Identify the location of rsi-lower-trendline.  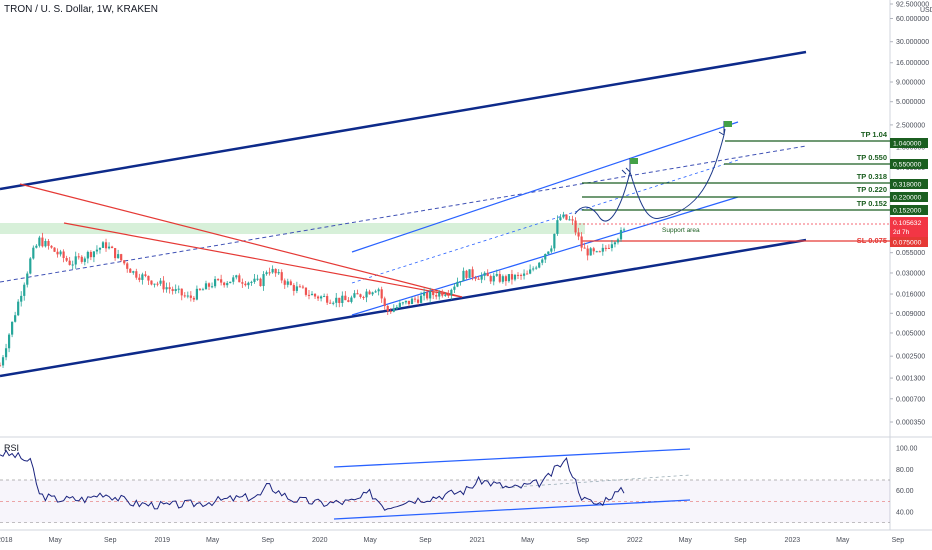
(512, 509).